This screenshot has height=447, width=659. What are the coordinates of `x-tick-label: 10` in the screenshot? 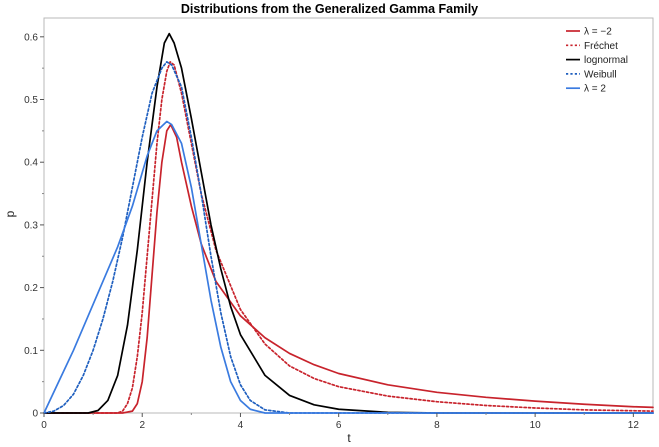 It's located at (536, 425).